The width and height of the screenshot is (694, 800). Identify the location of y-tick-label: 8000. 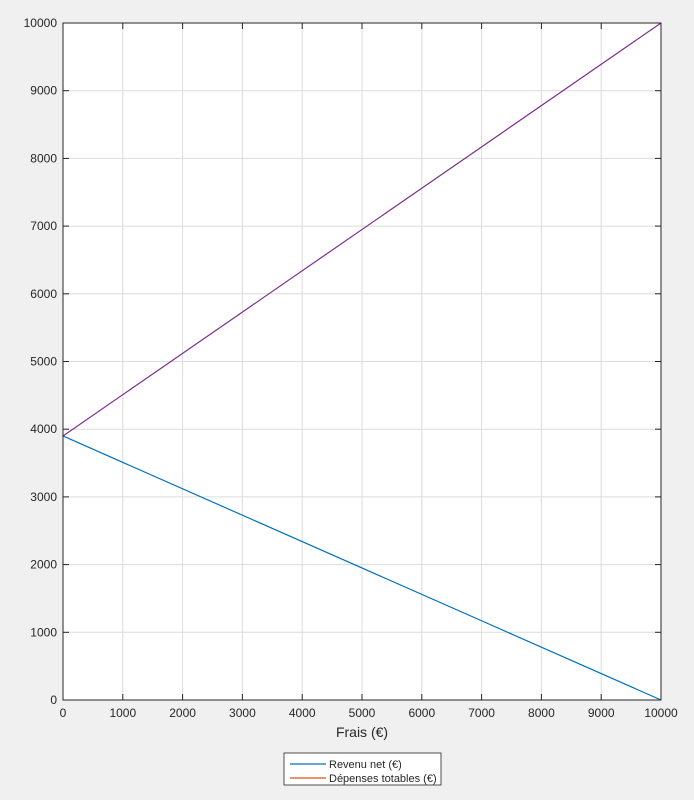
(43, 158).